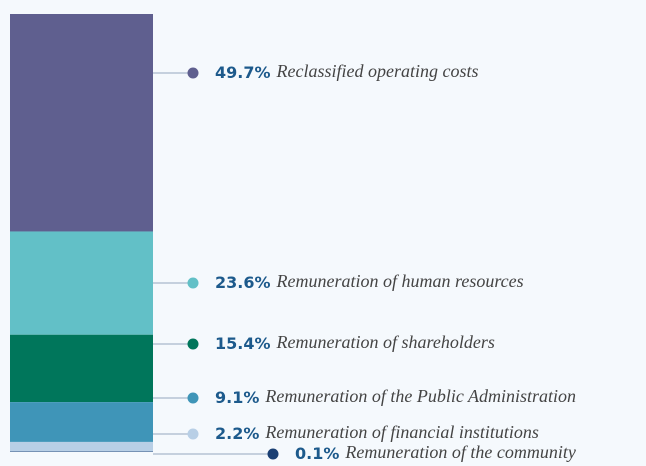 The width and height of the screenshot is (646, 466). What do you see at coordinates (400, 281) in the screenshot?
I see `series-name: Remuneration of human resources` at bounding box center [400, 281].